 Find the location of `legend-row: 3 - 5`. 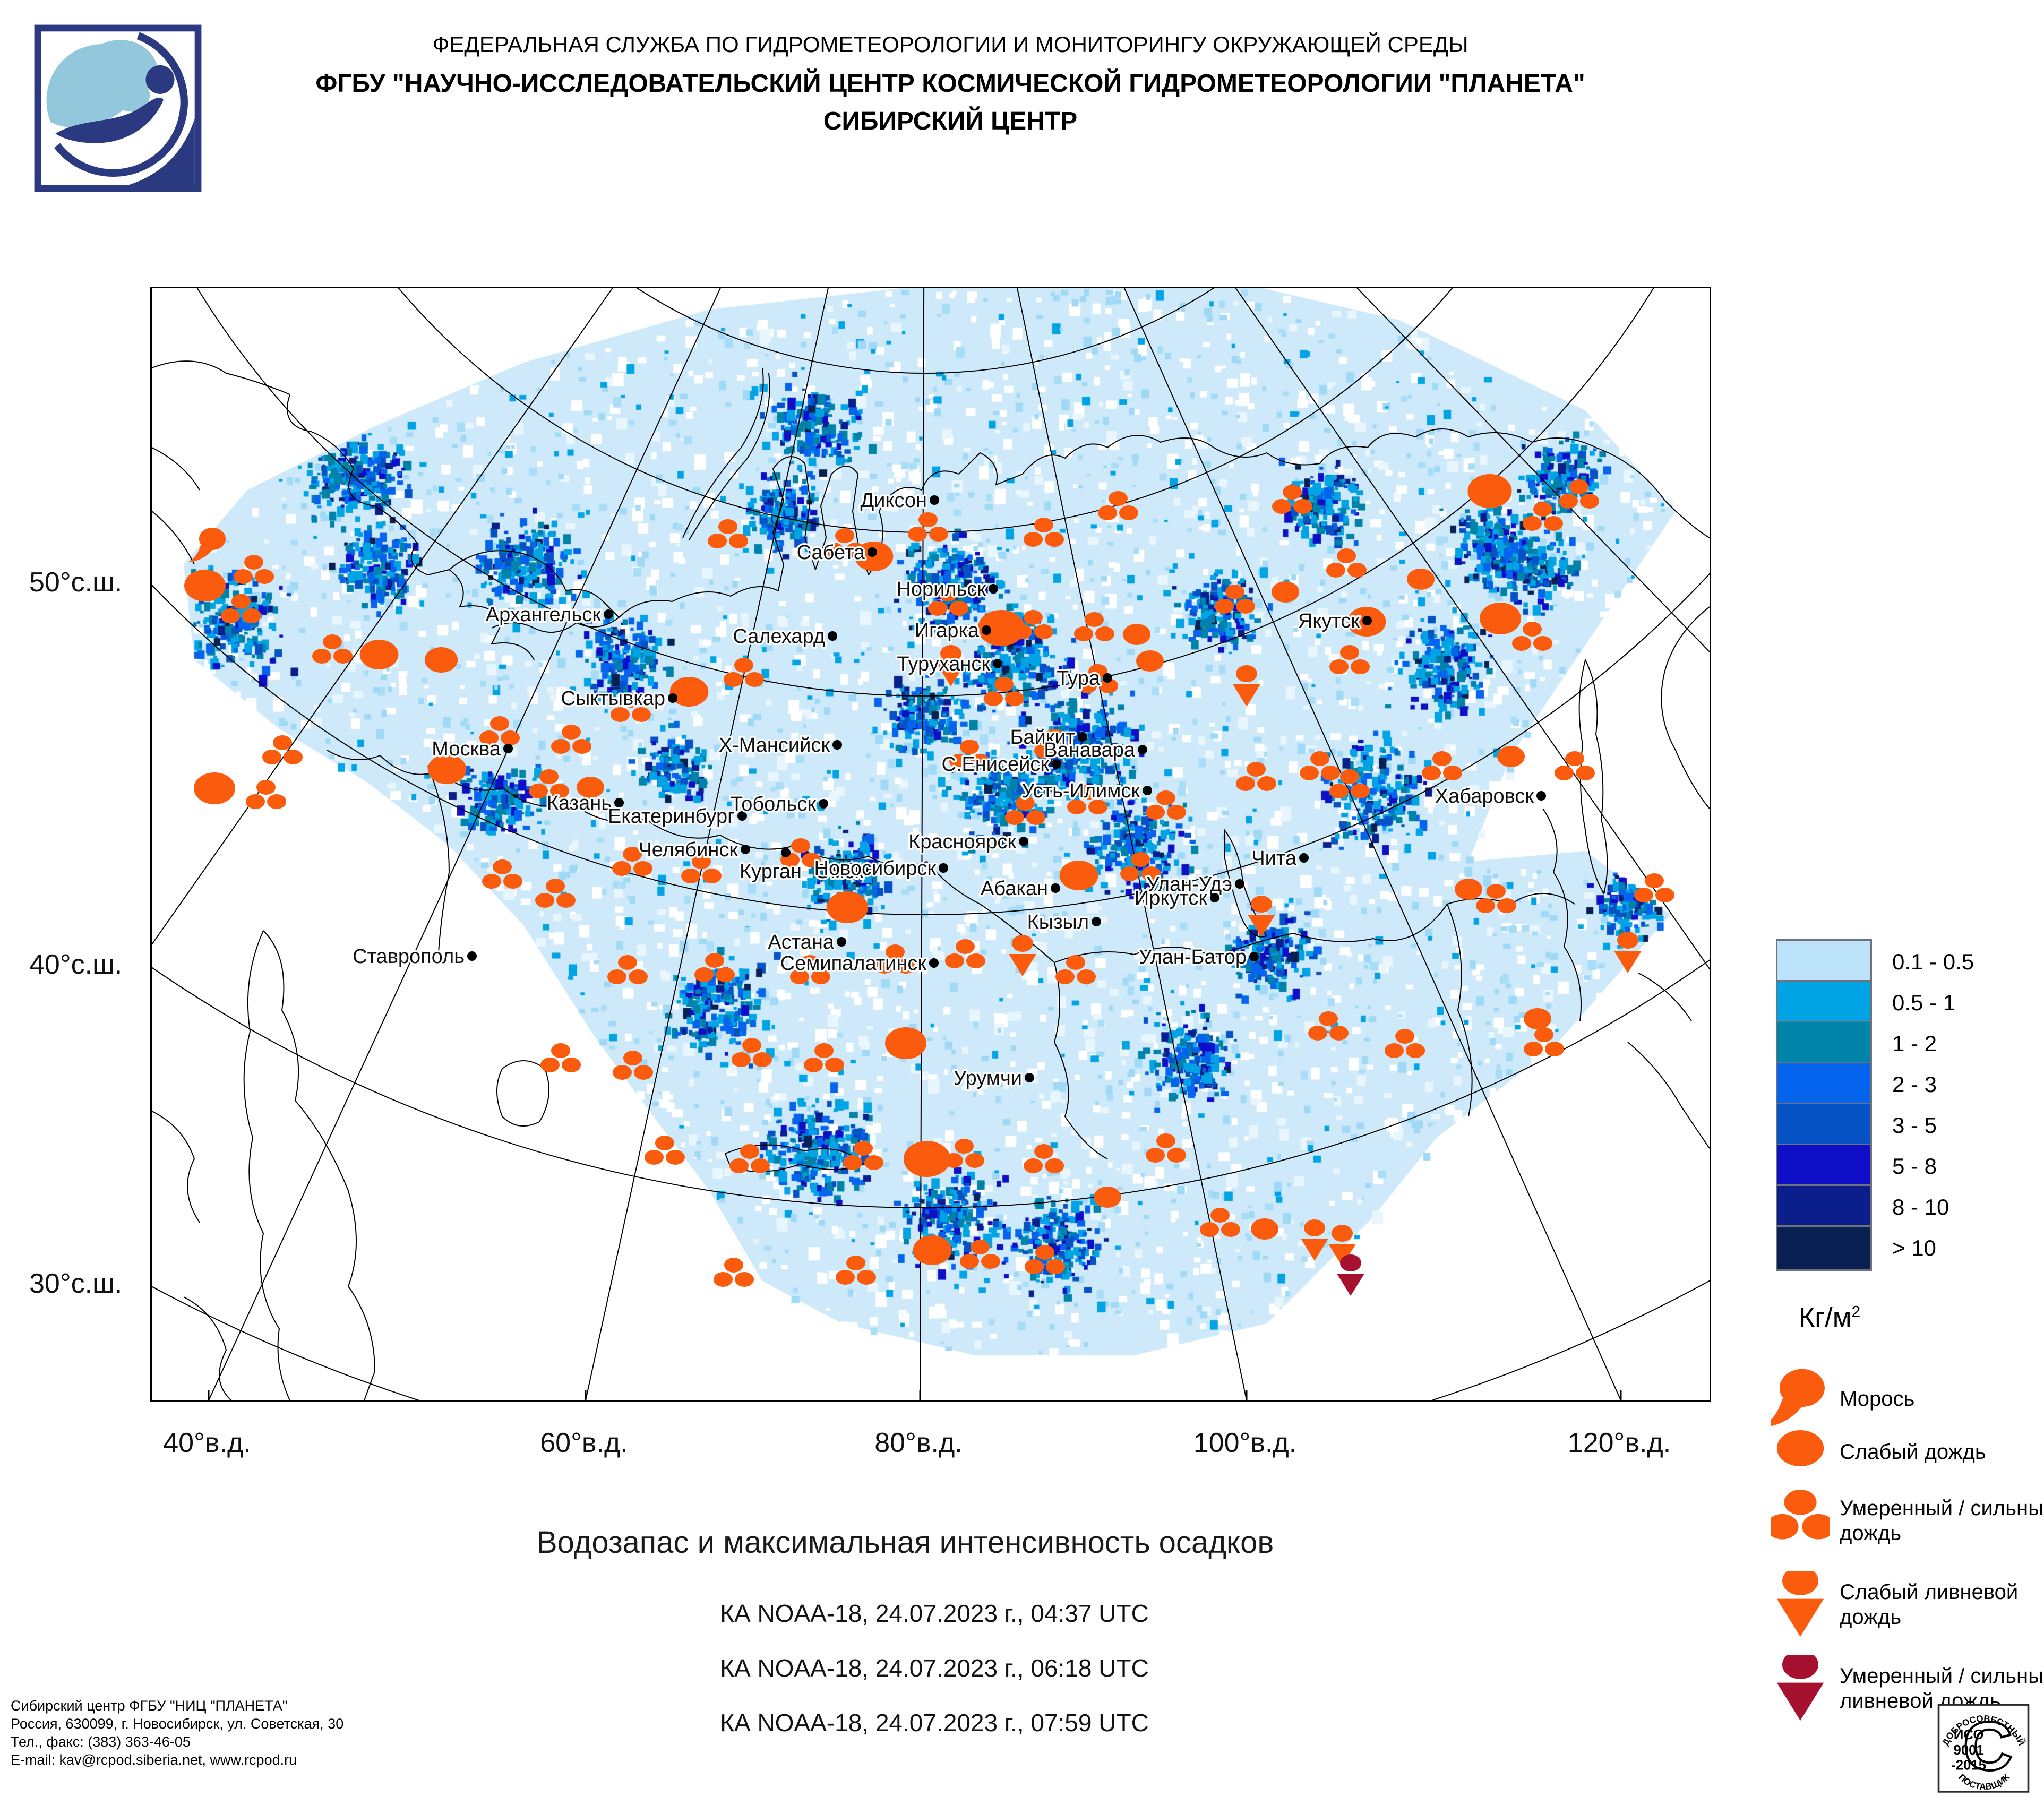

legend-row: 3 - 5 is located at coordinates (1875, 1125).